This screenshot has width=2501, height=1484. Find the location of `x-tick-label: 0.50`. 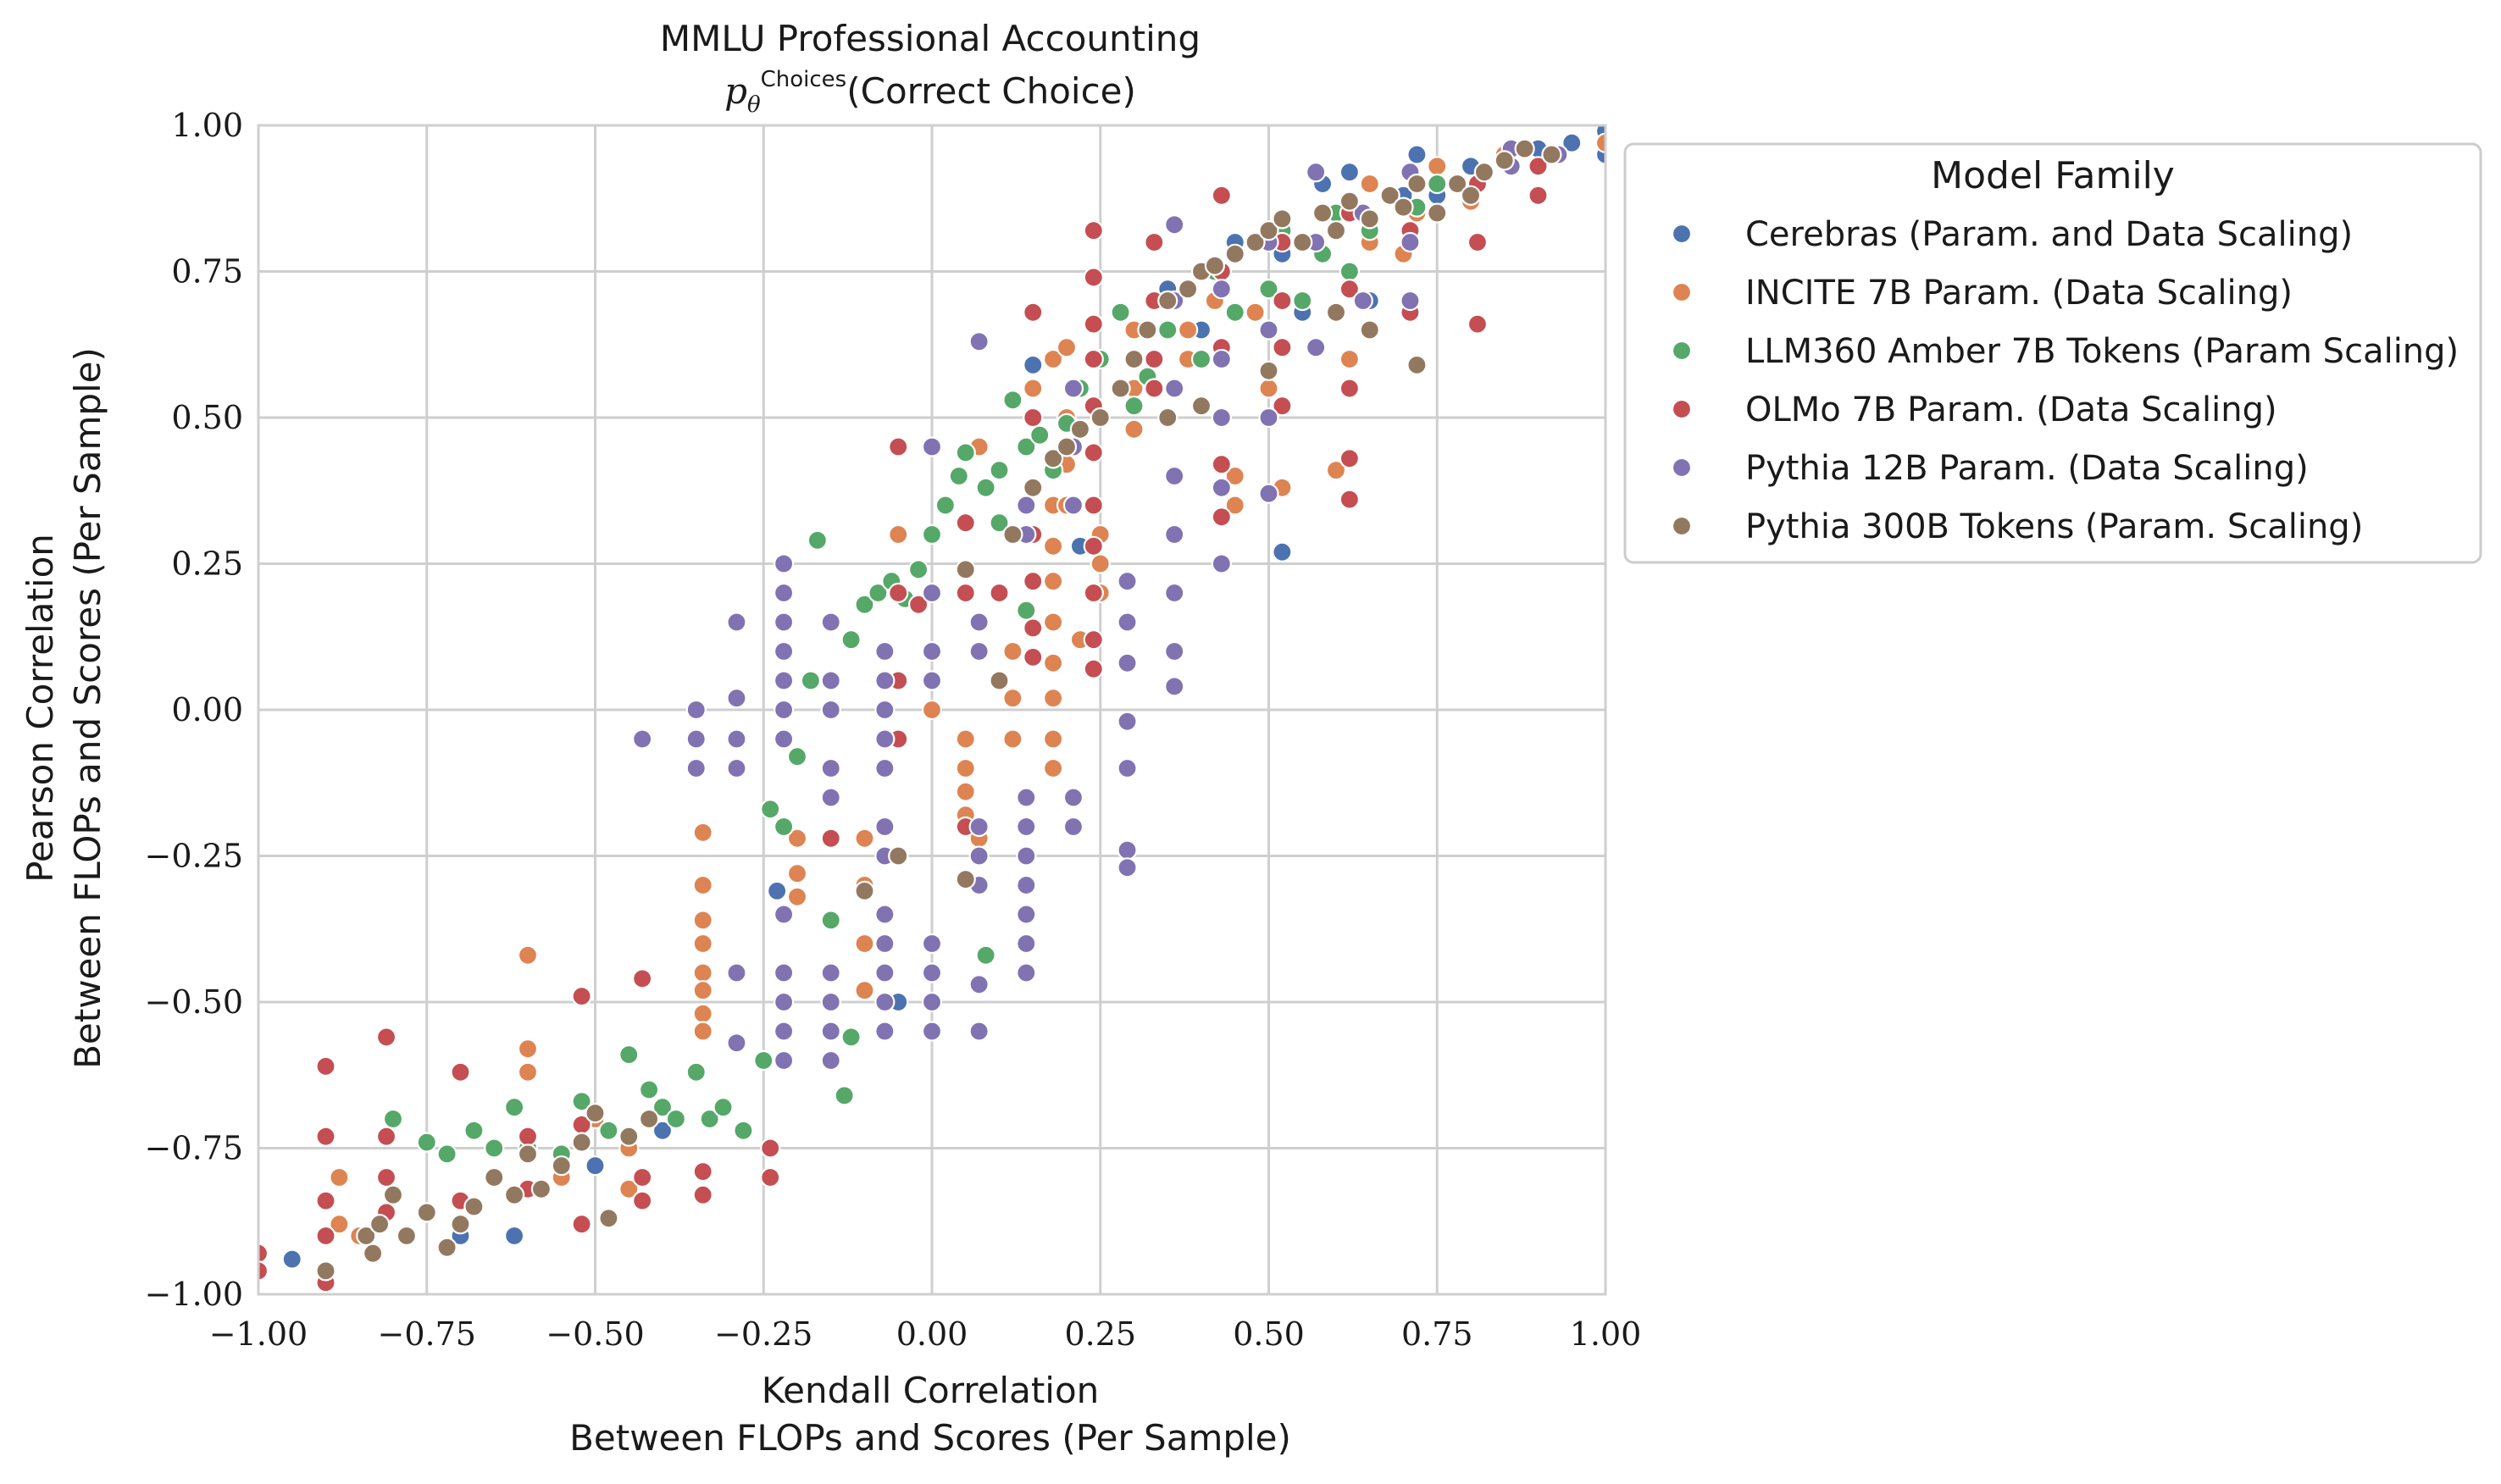

x-tick-label: 0.50 is located at coordinates (1269, 1334).